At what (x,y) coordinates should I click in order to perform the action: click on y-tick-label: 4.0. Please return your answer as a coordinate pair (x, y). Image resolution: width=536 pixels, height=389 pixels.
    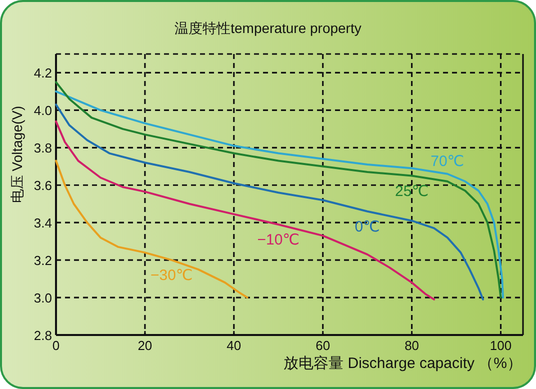
    Looking at the image, I should click on (43, 110).